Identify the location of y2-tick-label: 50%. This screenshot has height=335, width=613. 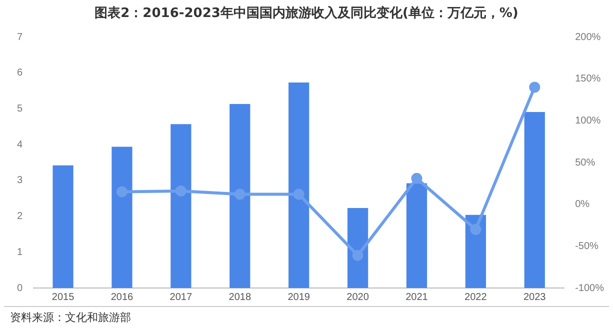
(585, 162).